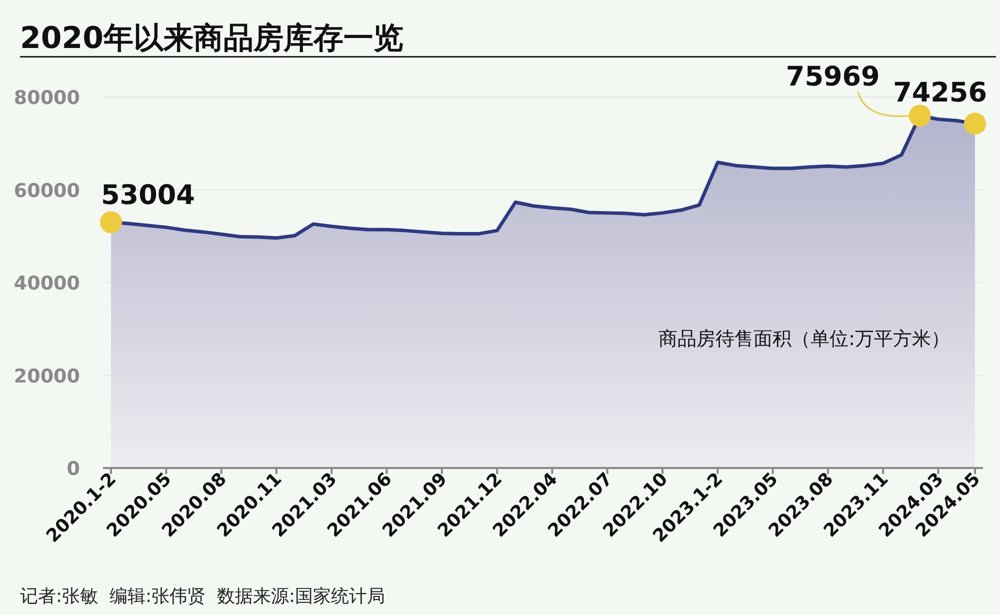 The image size is (1000, 615). What do you see at coordinates (47, 98) in the screenshot?
I see `y-tick-label: 80000` at bounding box center [47, 98].